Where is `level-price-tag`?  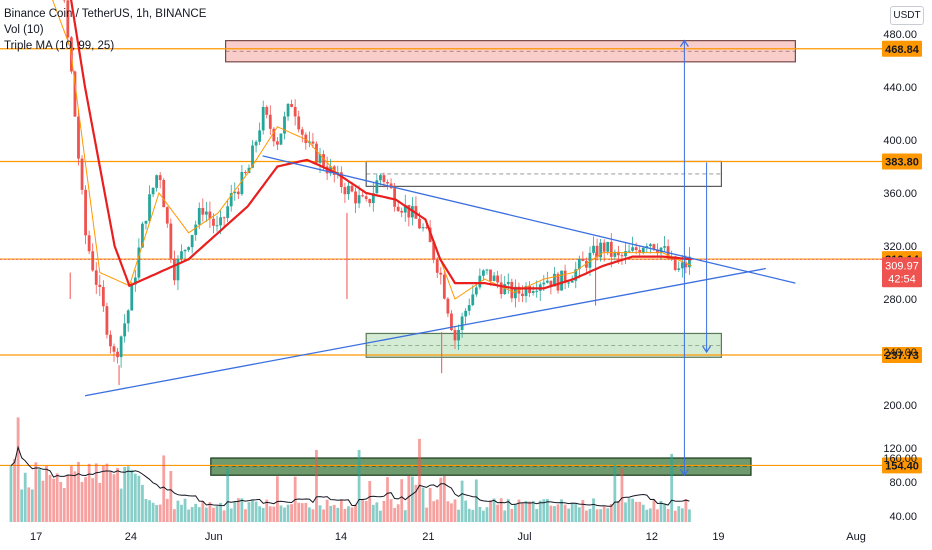
level-price-tag is located at coordinates (902, 48).